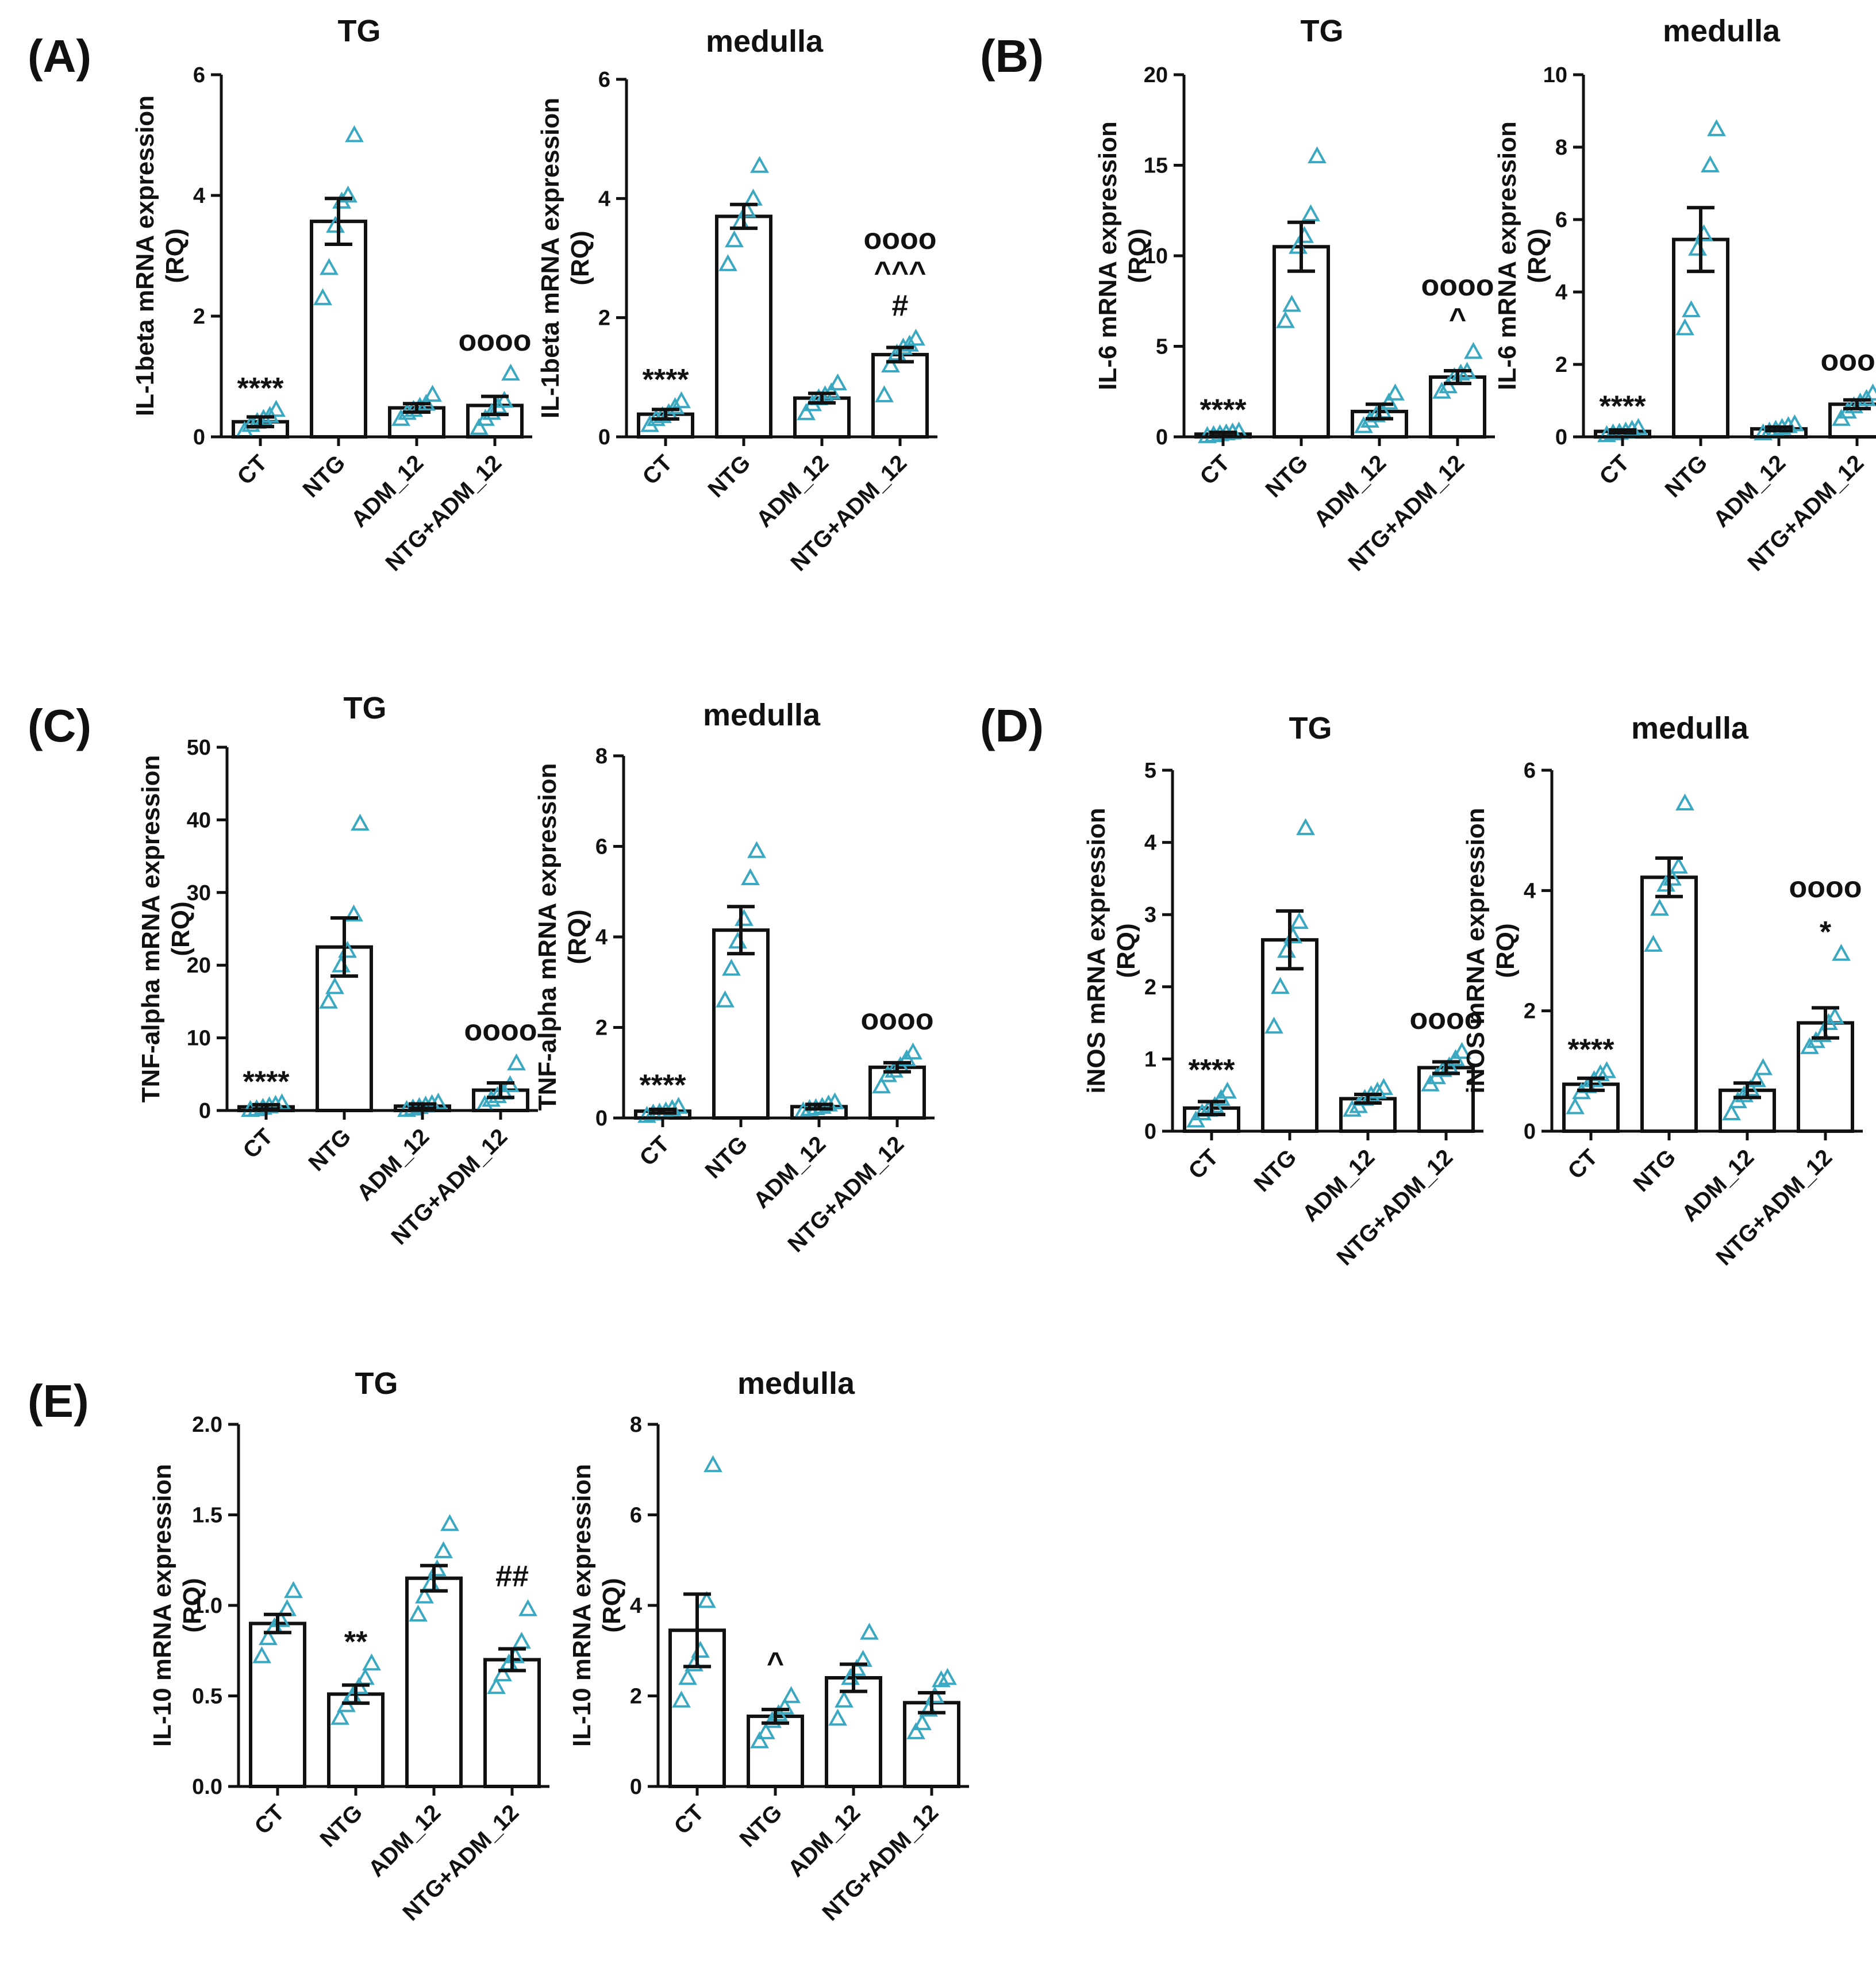  I want to click on y-tick-label: 1, so click(1150, 1059).